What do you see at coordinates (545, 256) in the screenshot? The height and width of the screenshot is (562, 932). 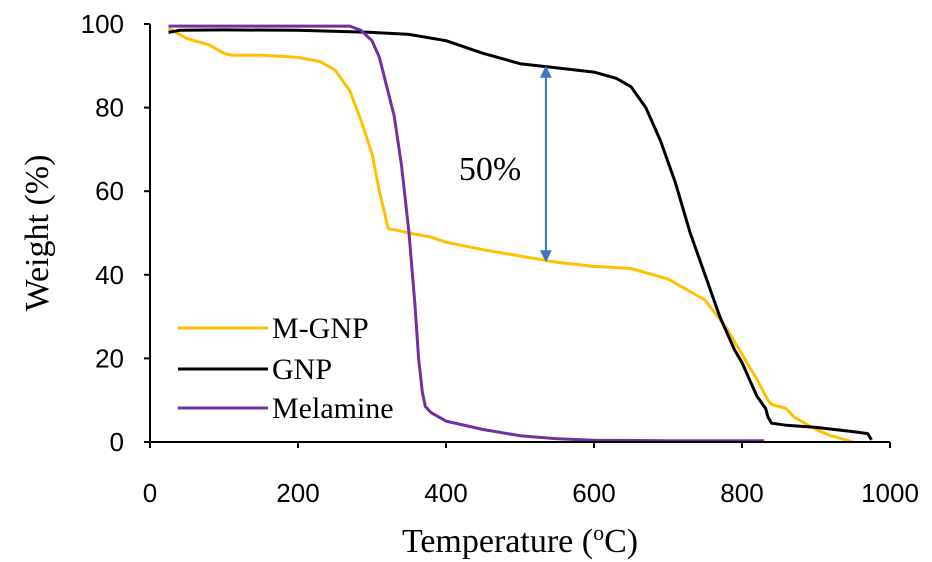 I see `annotation-arrow-head-bottom` at bounding box center [545, 256].